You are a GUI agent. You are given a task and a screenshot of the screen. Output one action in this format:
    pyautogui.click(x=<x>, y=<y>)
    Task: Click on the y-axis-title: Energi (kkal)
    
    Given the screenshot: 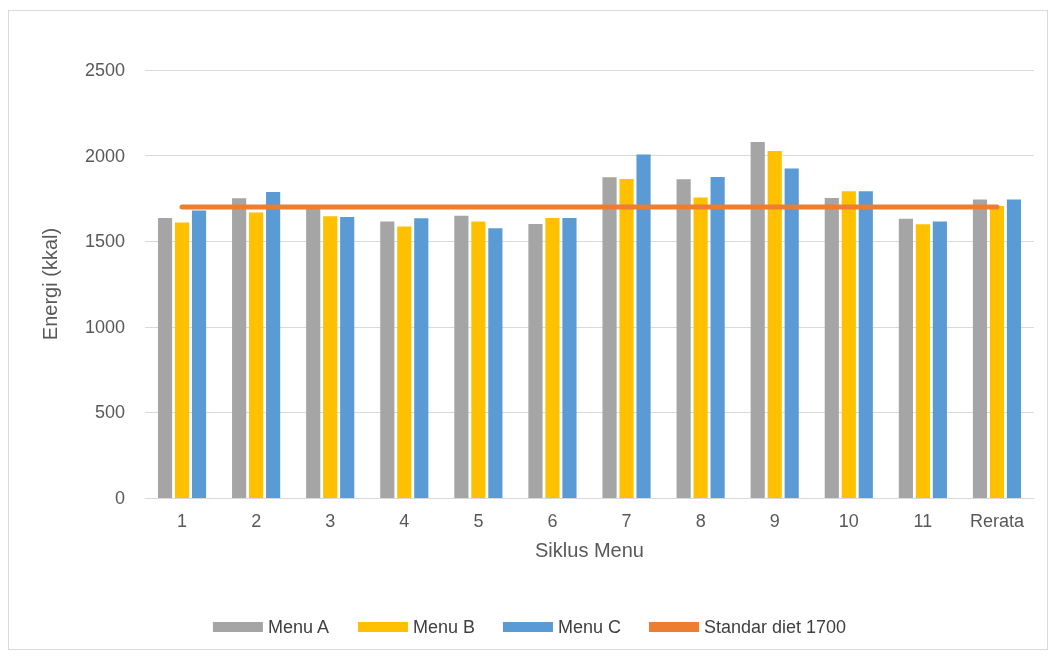 What is the action you would take?
    pyautogui.click(x=50, y=284)
    